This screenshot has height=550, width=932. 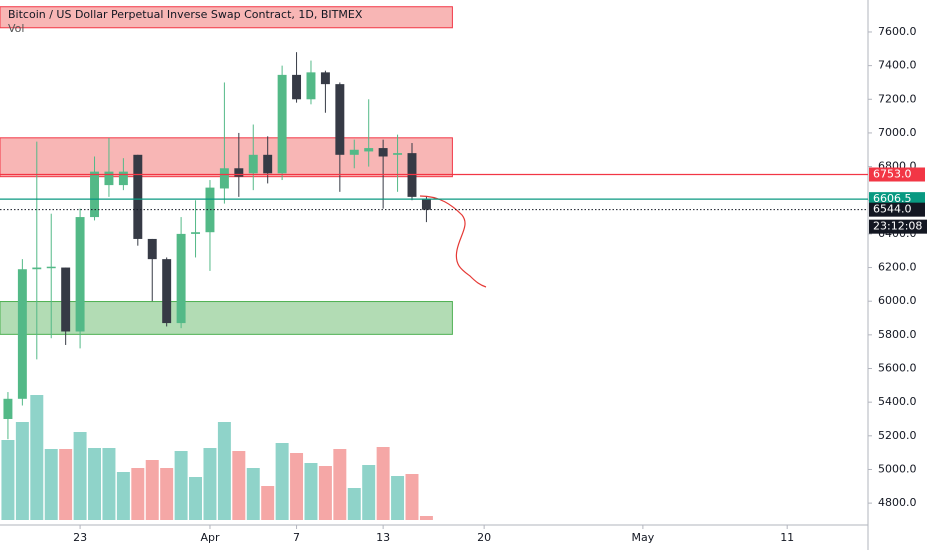 What do you see at coordinates (892, 173) in the screenshot?
I see `price-level-label: 6753.0` at bounding box center [892, 173].